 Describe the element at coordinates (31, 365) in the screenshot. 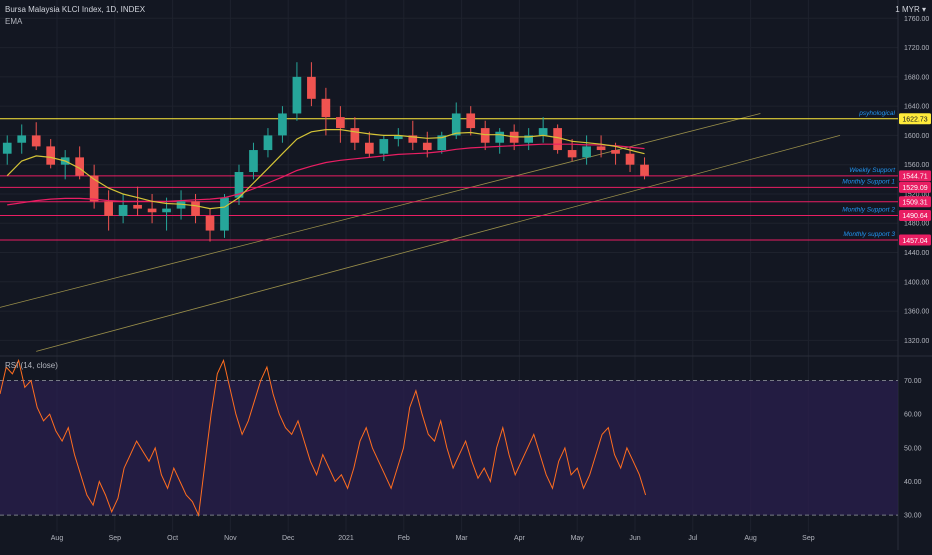

I see `rsi-label: RSI (14, close)` at that location.